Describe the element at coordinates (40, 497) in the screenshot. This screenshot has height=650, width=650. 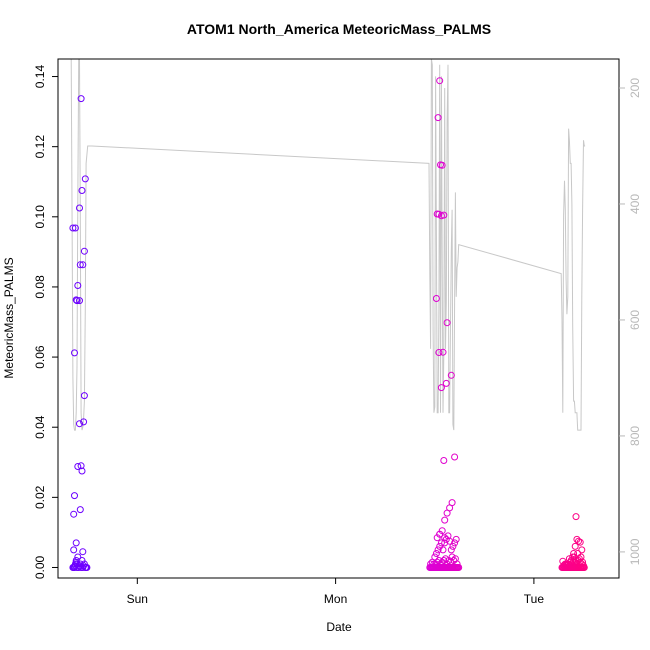
I see `y-tick-label: 0.02` at that location.